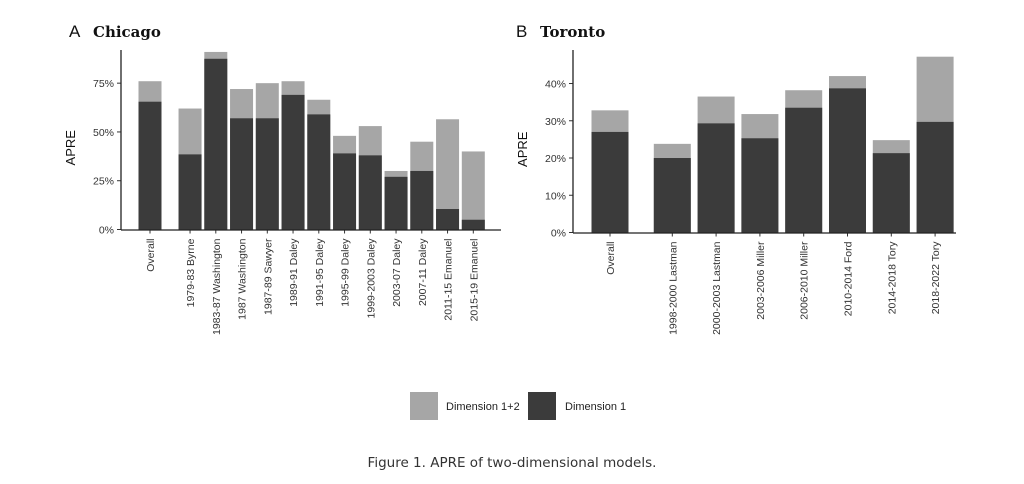 Image resolution: width=1024 pixels, height=484 pixels. Describe the element at coordinates (396, 203) in the screenshot. I see `bar-dimension-1-2003-07-daley` at that location.